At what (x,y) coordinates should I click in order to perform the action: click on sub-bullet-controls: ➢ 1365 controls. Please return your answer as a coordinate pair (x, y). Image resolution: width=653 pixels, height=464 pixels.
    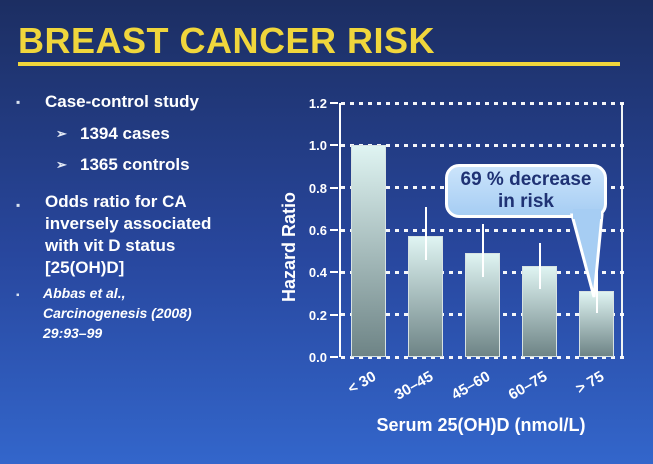
    Looking at the image, I should click on (123, 165).